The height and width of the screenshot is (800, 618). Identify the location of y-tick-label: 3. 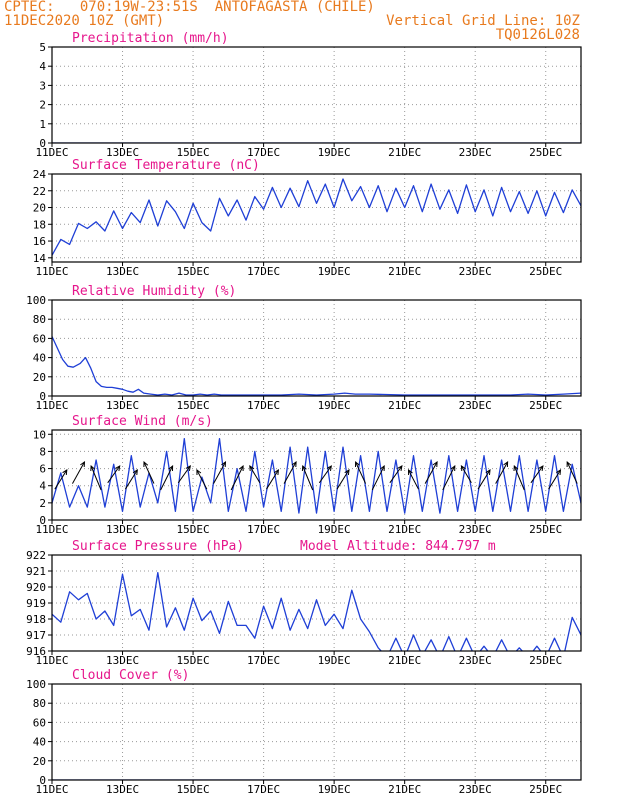
(42, 85).